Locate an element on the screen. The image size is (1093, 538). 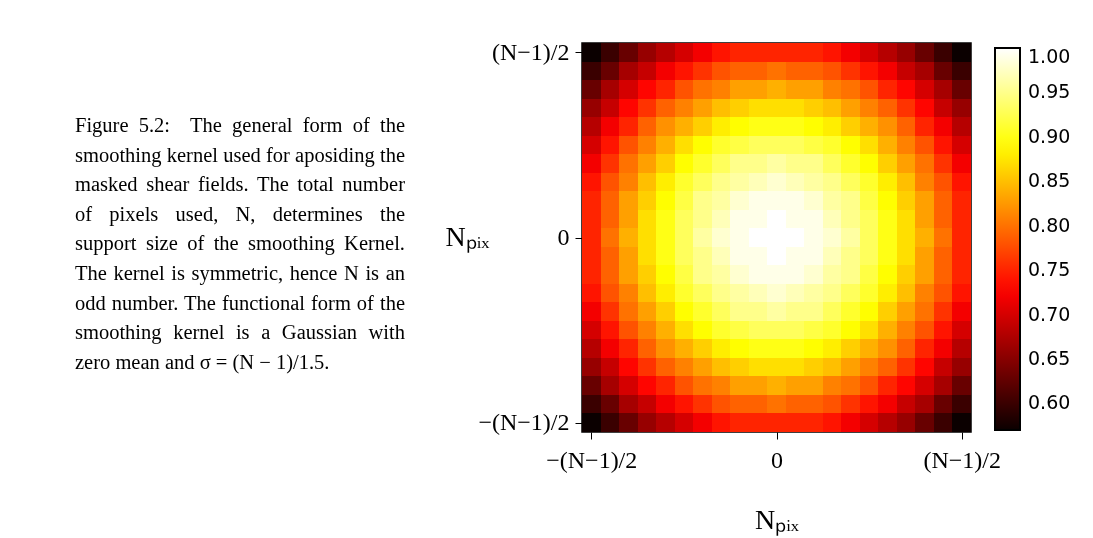
color-bar-label: 0.65 is located at coordinates (1049, 357).